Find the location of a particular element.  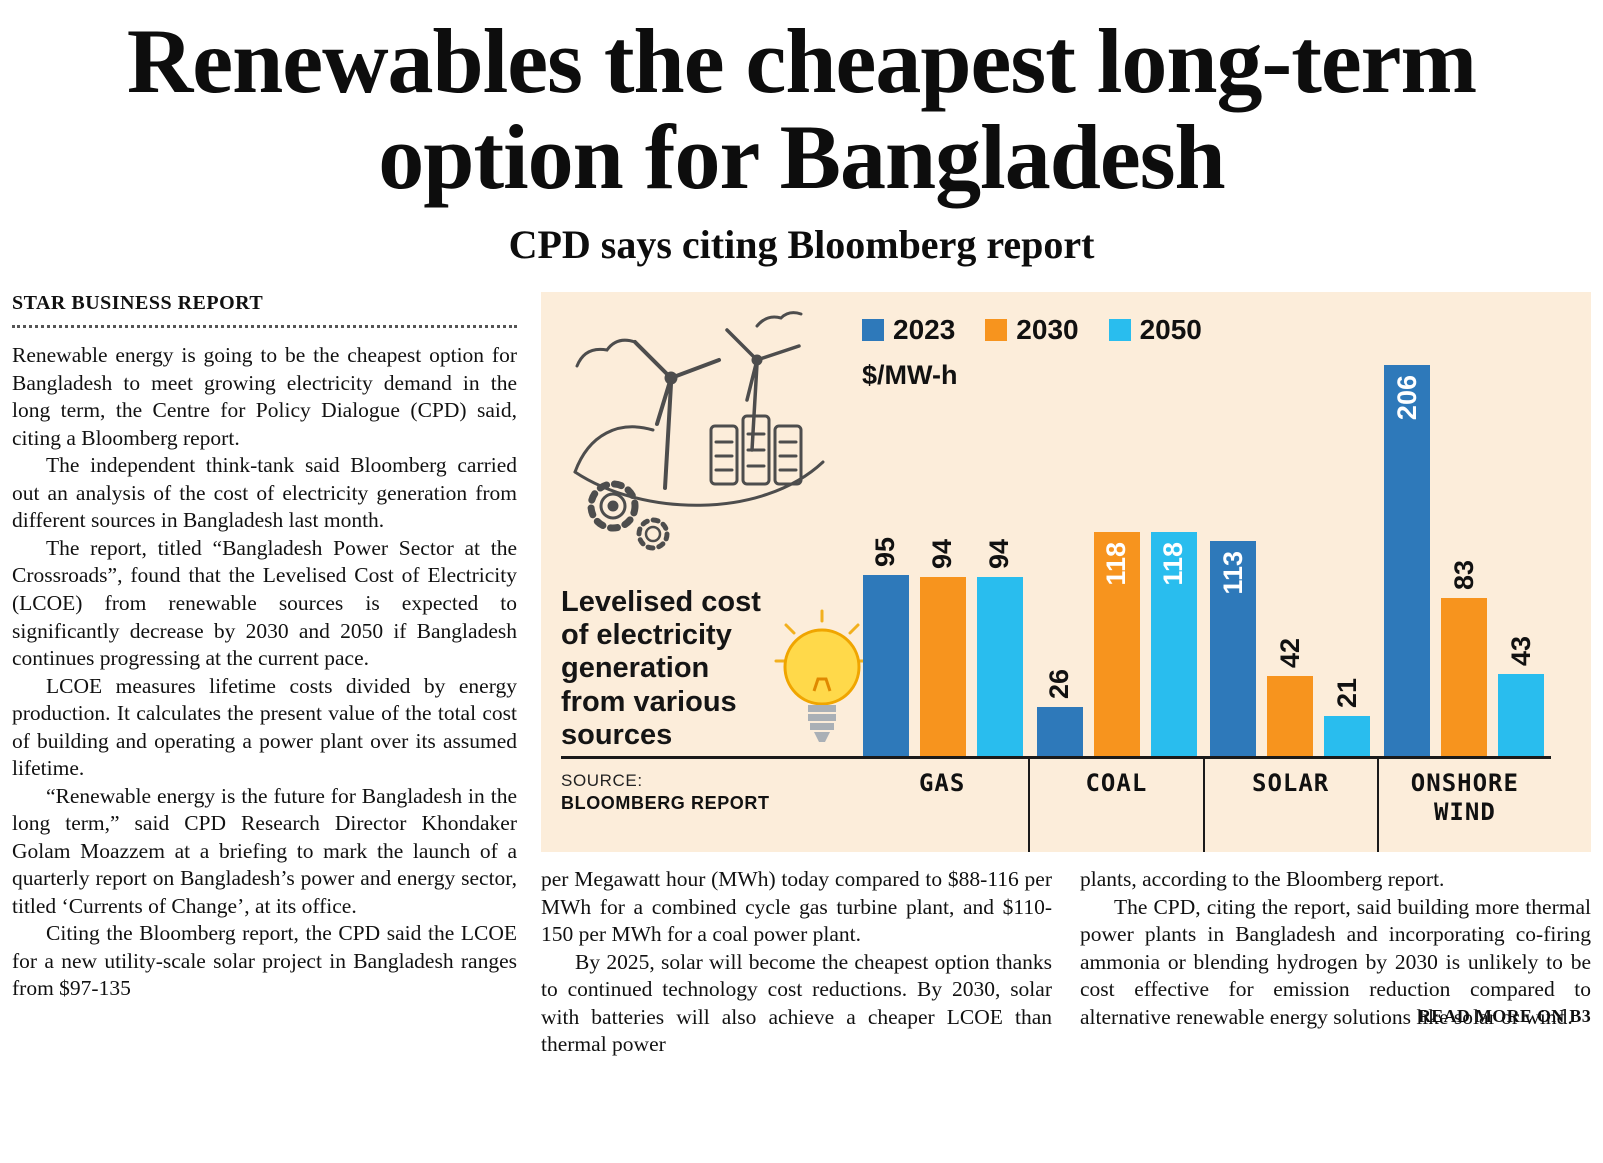

chart-source: SOURCE: BLOOMBERG REPORT is located at coordinates (708, 805).